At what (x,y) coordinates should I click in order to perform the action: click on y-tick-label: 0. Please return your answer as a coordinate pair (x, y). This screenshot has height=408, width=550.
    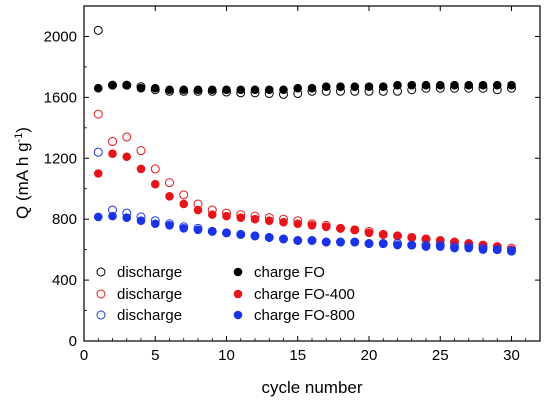
    Looking at the image, I should click on (73, 341).